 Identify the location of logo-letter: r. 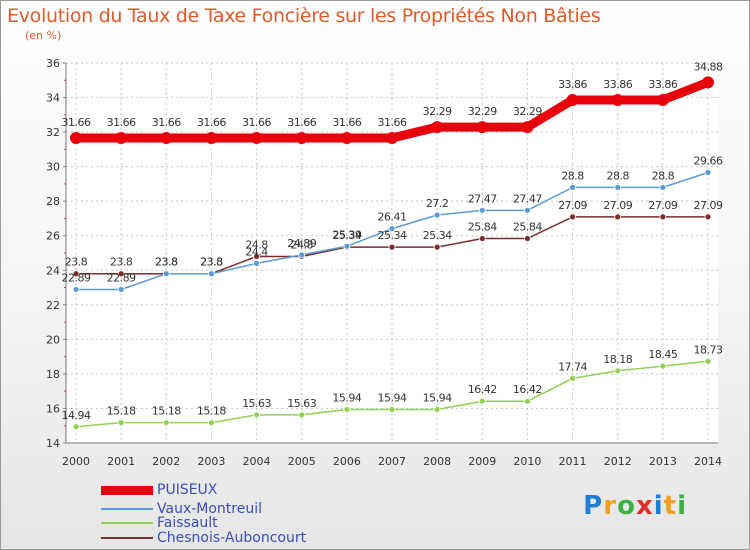
(610, 506).